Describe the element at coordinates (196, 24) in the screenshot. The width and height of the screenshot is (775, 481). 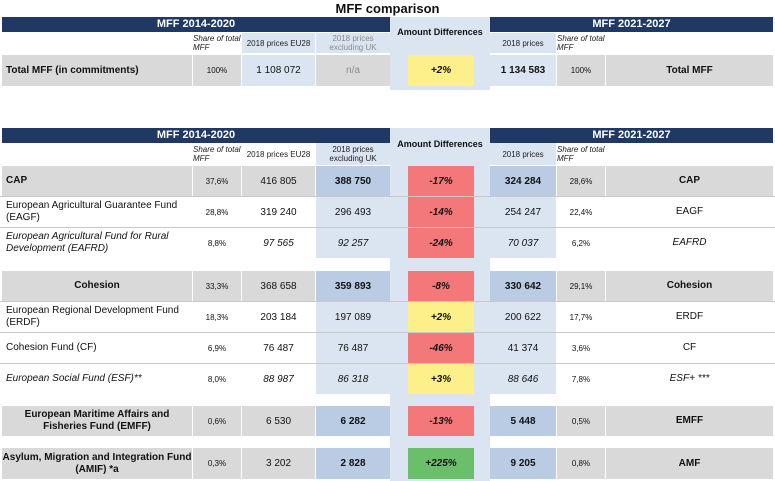
I see `band-mff-2014-2020: MFF 2014-2020` at that location.